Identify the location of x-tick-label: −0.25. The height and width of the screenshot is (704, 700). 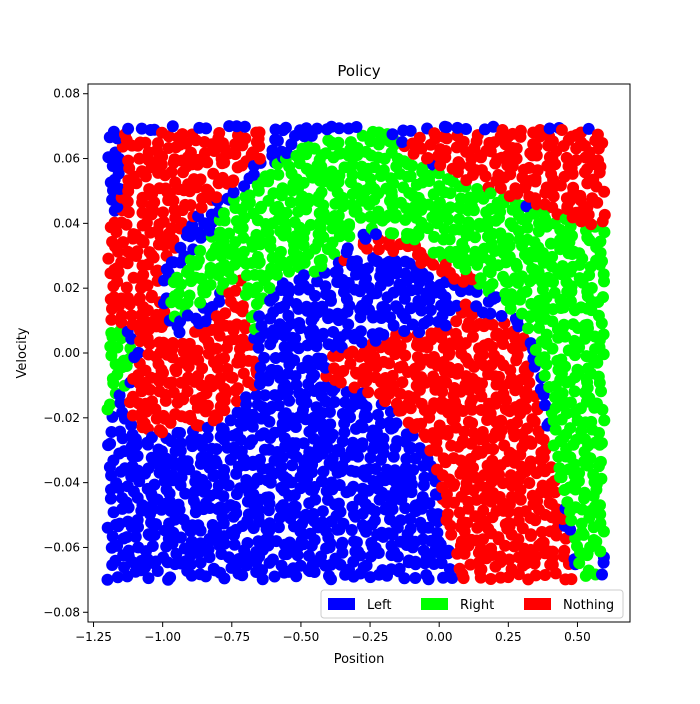
(370, 637).